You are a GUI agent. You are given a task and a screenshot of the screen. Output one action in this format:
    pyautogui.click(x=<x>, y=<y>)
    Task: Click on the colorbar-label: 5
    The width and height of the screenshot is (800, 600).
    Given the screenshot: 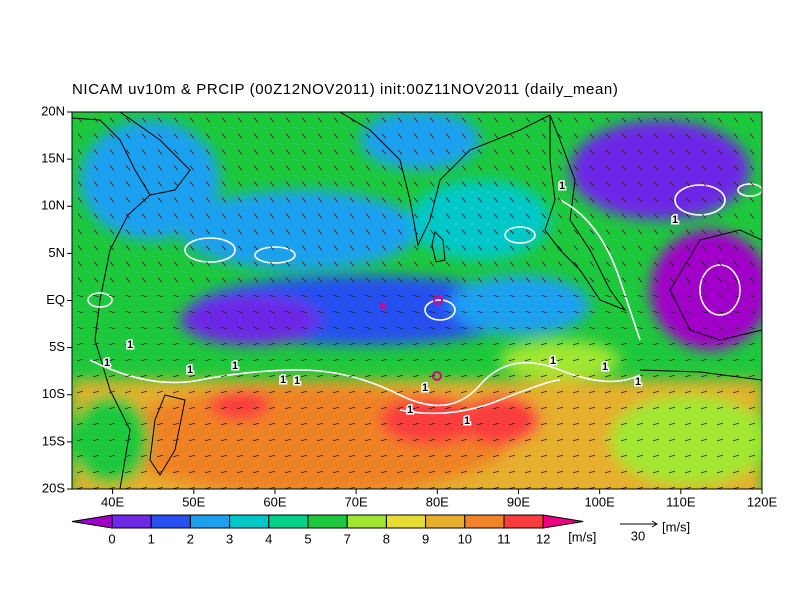 What is the action you would take?
    pyautogui.click(x=307, y=538)
    